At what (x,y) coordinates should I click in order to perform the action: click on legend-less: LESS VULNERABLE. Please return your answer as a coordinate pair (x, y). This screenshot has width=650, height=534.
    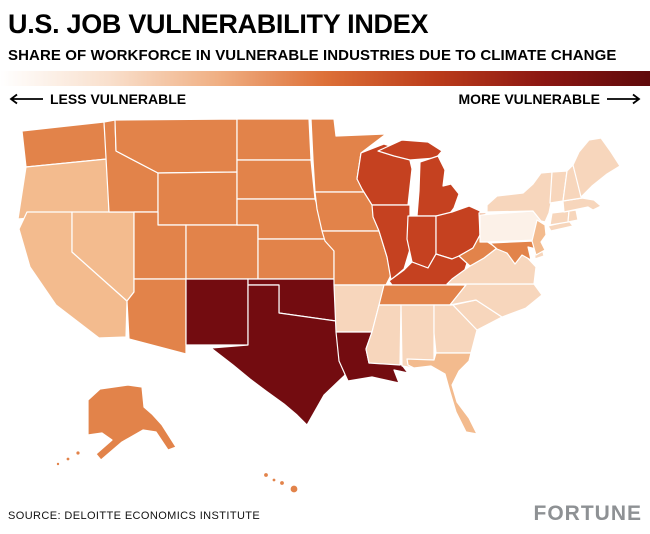
    Looking at the image, I should click on (96, 99).